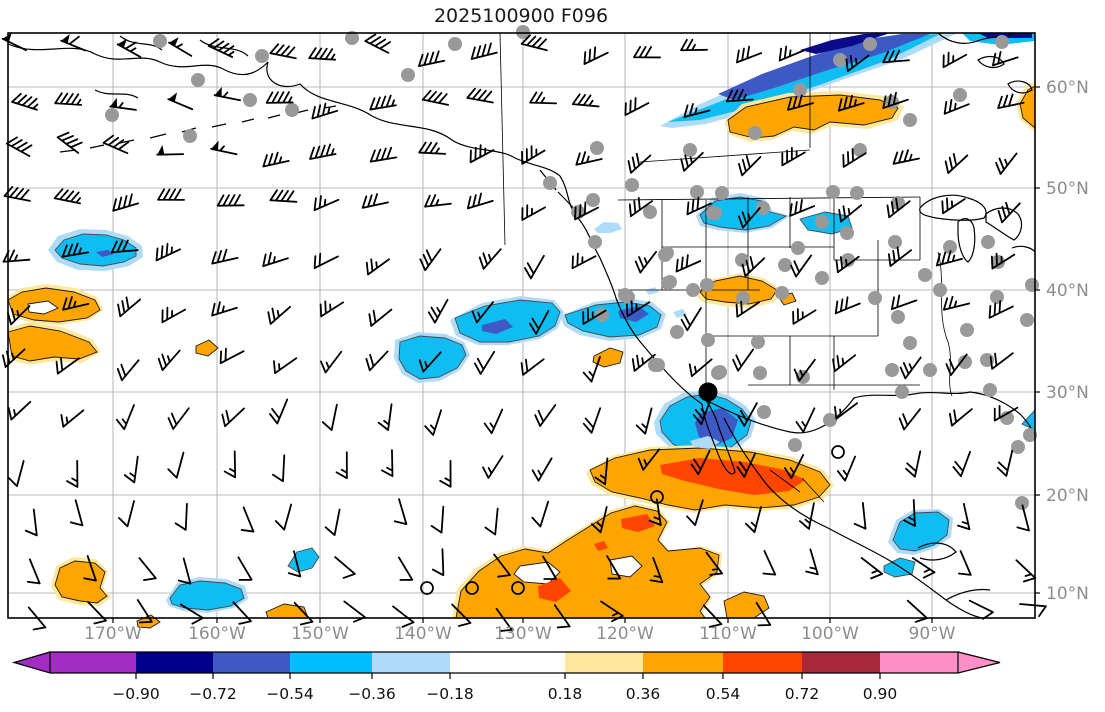  Describe the element at coordinates (880, 694) in the screenshot. I see `colorbar-tick-label: 0.90` at that location.